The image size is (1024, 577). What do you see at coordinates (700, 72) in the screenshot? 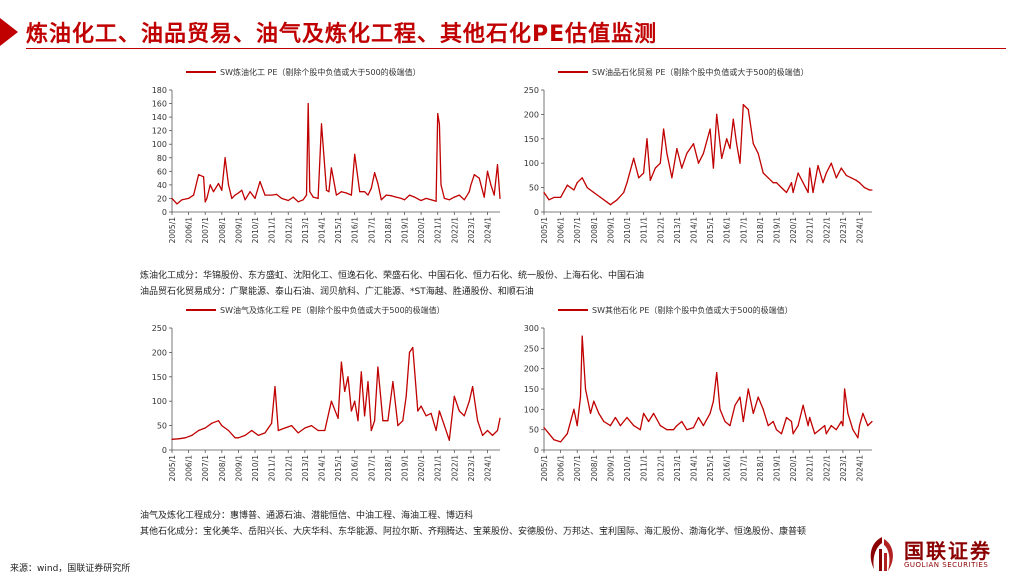
I see `legend-label: SW油品石化贸易 PE（剔除个股中负值或大于500的极端值）` at bounding box center [700, 72].